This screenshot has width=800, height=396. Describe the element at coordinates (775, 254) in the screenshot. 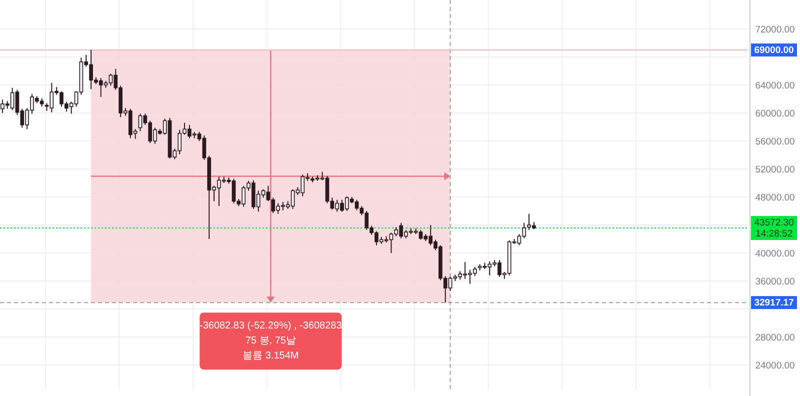

I see `y-tick-label: 40000.00` at that location.